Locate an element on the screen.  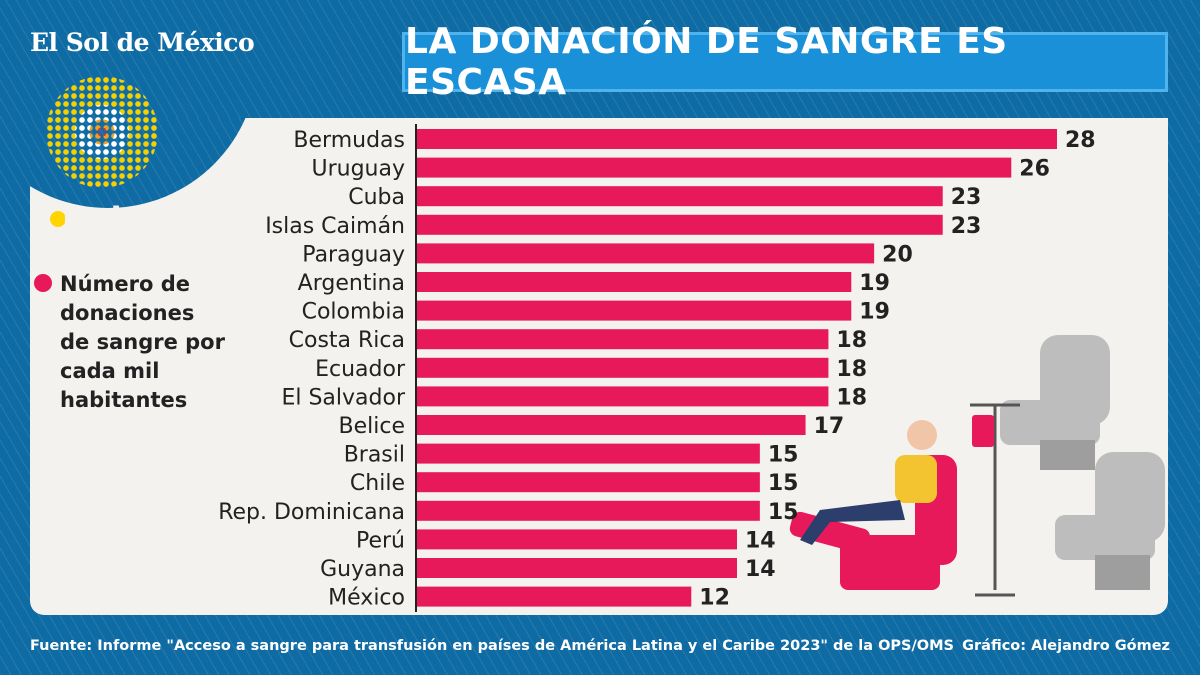
category-label: Ecuador is located at coordinates (360, 369).